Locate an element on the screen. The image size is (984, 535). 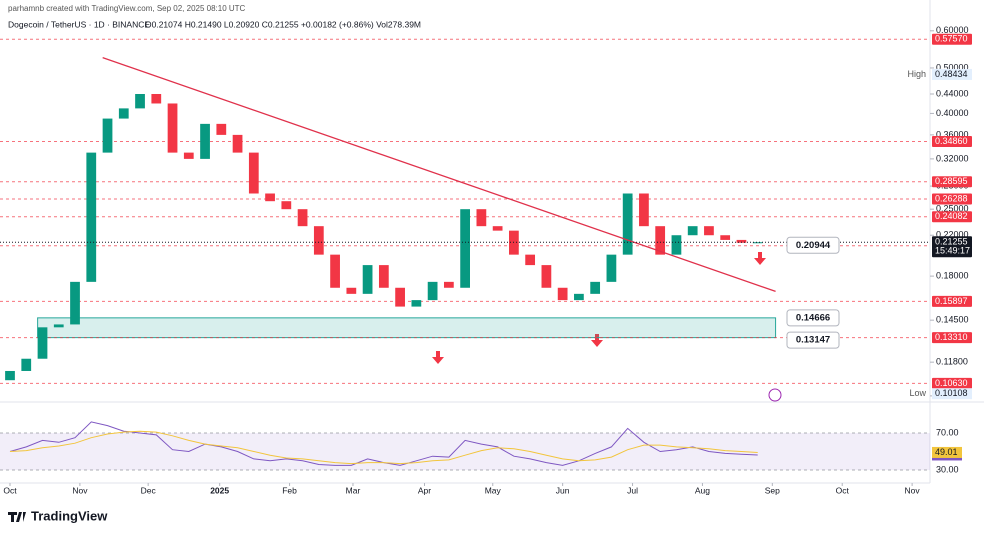
rsi-band is located at coordinates (465, 452).